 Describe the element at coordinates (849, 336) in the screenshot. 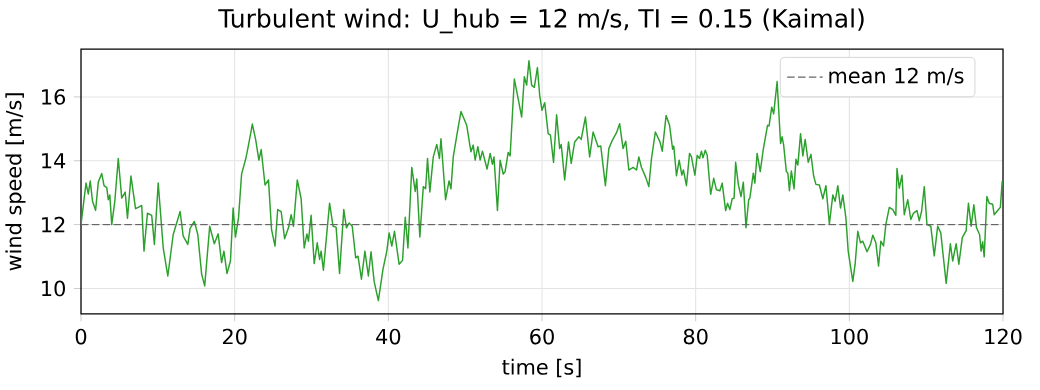

I see `x-tick-label: 100` at that location.